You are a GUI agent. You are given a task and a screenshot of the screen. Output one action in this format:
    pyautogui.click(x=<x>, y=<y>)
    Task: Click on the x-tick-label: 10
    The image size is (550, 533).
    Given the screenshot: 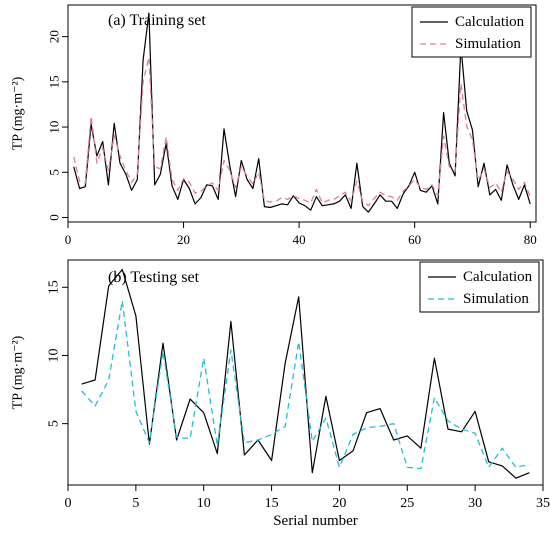 What is the action you would take?
    pyautogui.click(x=204, y=503)
    